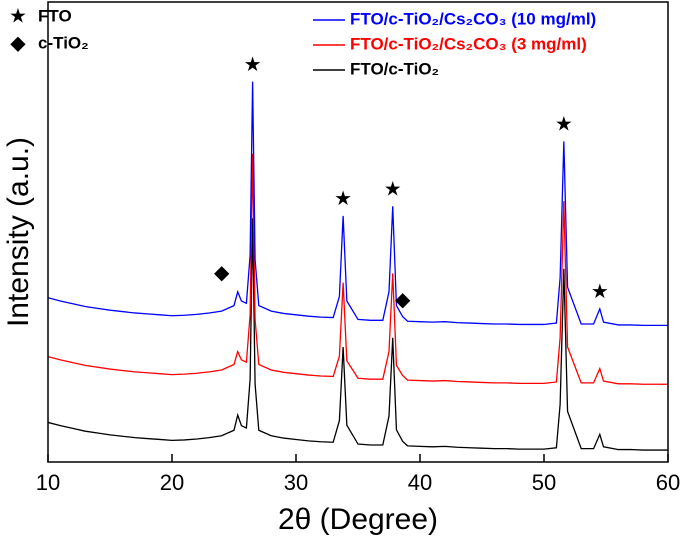  What do you see at coordinates (544, 482) in the screenshot?
I see `x-tick-label: 50` at bounding box center [544, 482].